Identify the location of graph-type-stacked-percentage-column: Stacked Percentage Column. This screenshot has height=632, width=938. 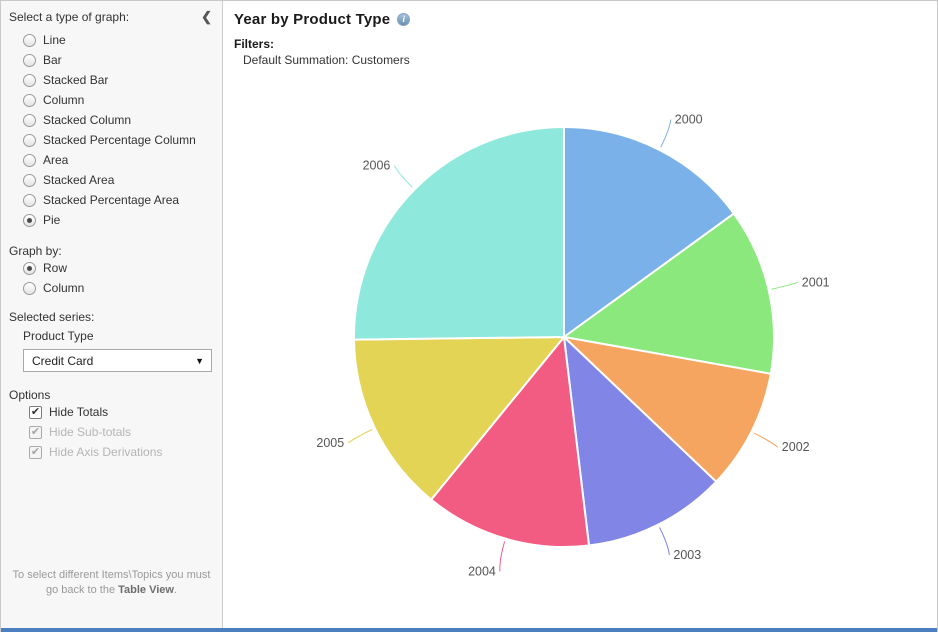
(111, 140).